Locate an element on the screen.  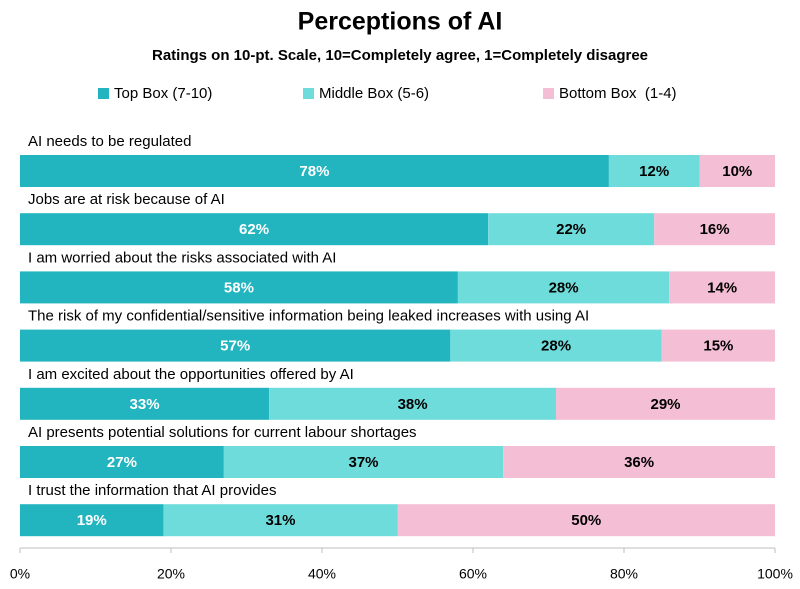
category-label: AI needs to be regulated is located at coordinates (109, 141).